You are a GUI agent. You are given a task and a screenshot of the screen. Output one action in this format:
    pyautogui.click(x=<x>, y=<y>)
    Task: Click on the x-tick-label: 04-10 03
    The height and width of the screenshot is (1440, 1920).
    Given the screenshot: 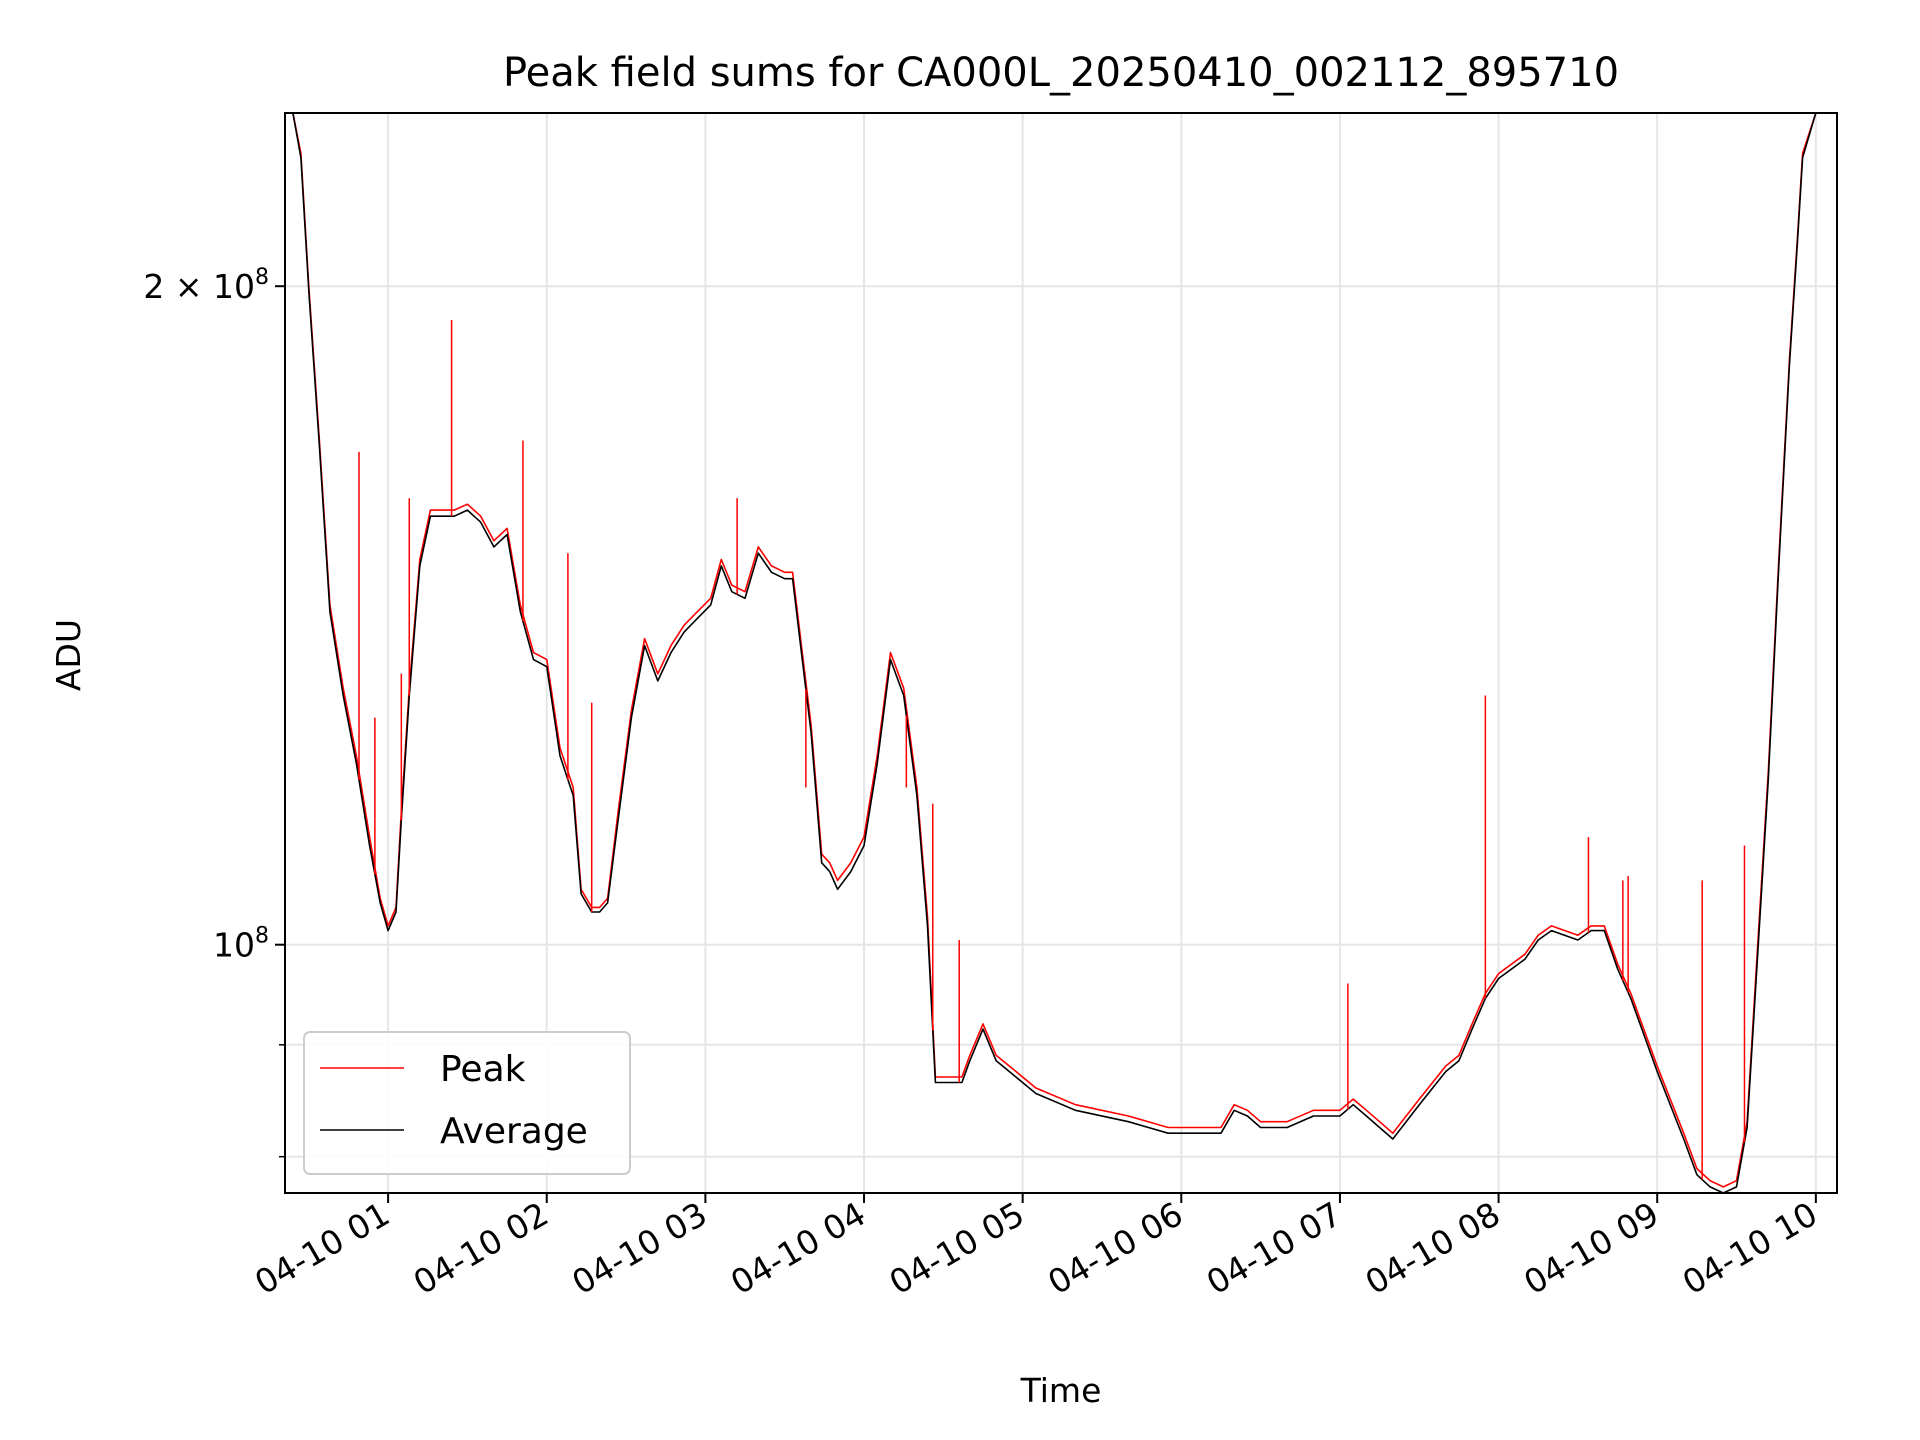 What is the action you would take?
    pyautogui.click(x=639, y=1248)
    